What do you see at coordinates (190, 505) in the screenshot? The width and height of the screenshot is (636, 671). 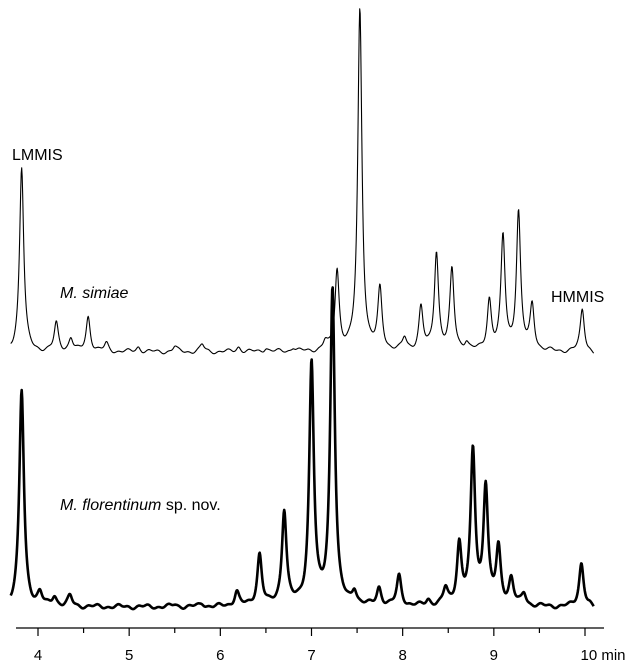 I see `florentinum-suffix: sp. nov.` at bounding box center [190, 505].